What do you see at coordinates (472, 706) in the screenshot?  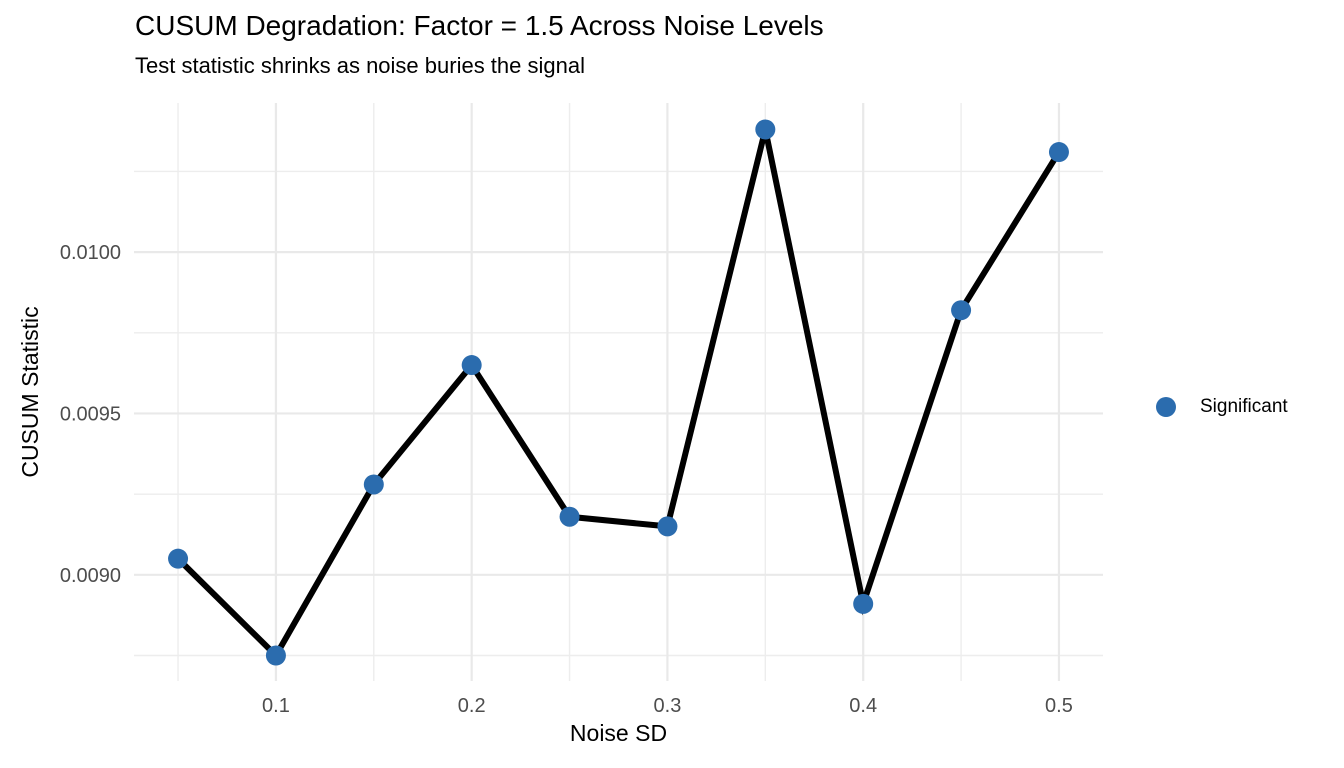 I see `x-tick-label: 0.2` at bounding box center [472, 706].